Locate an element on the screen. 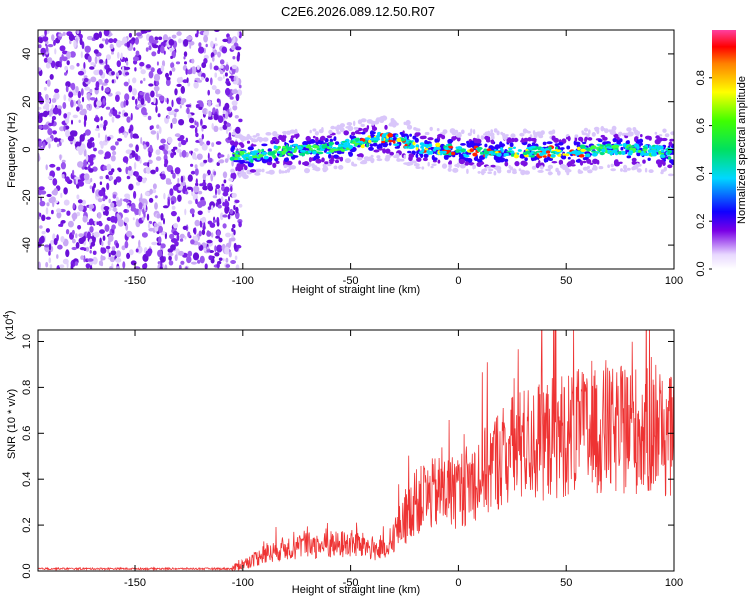 This screenshot has width=750, height=600. x-tick-label: -150 is located at coordinates (135, 281).